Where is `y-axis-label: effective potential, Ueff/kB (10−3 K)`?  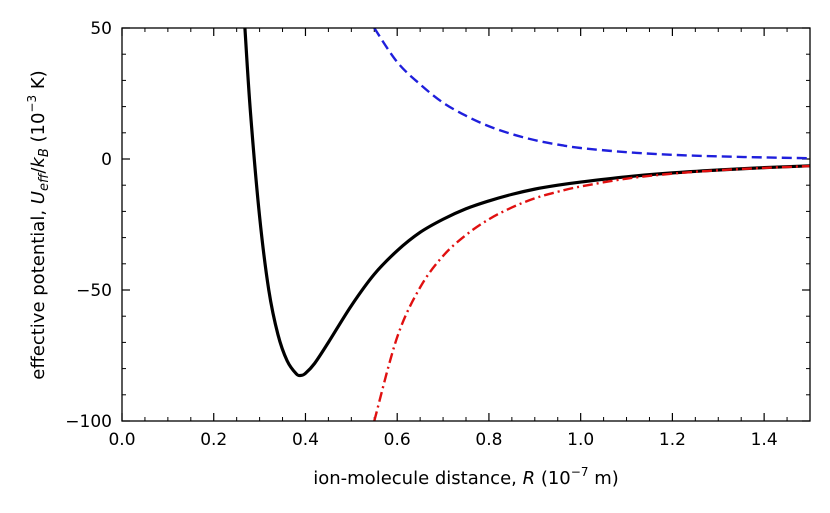
y-axis-label: effective potential, Ueff/kB (10−3 K) is located at coordinates (38, 224).